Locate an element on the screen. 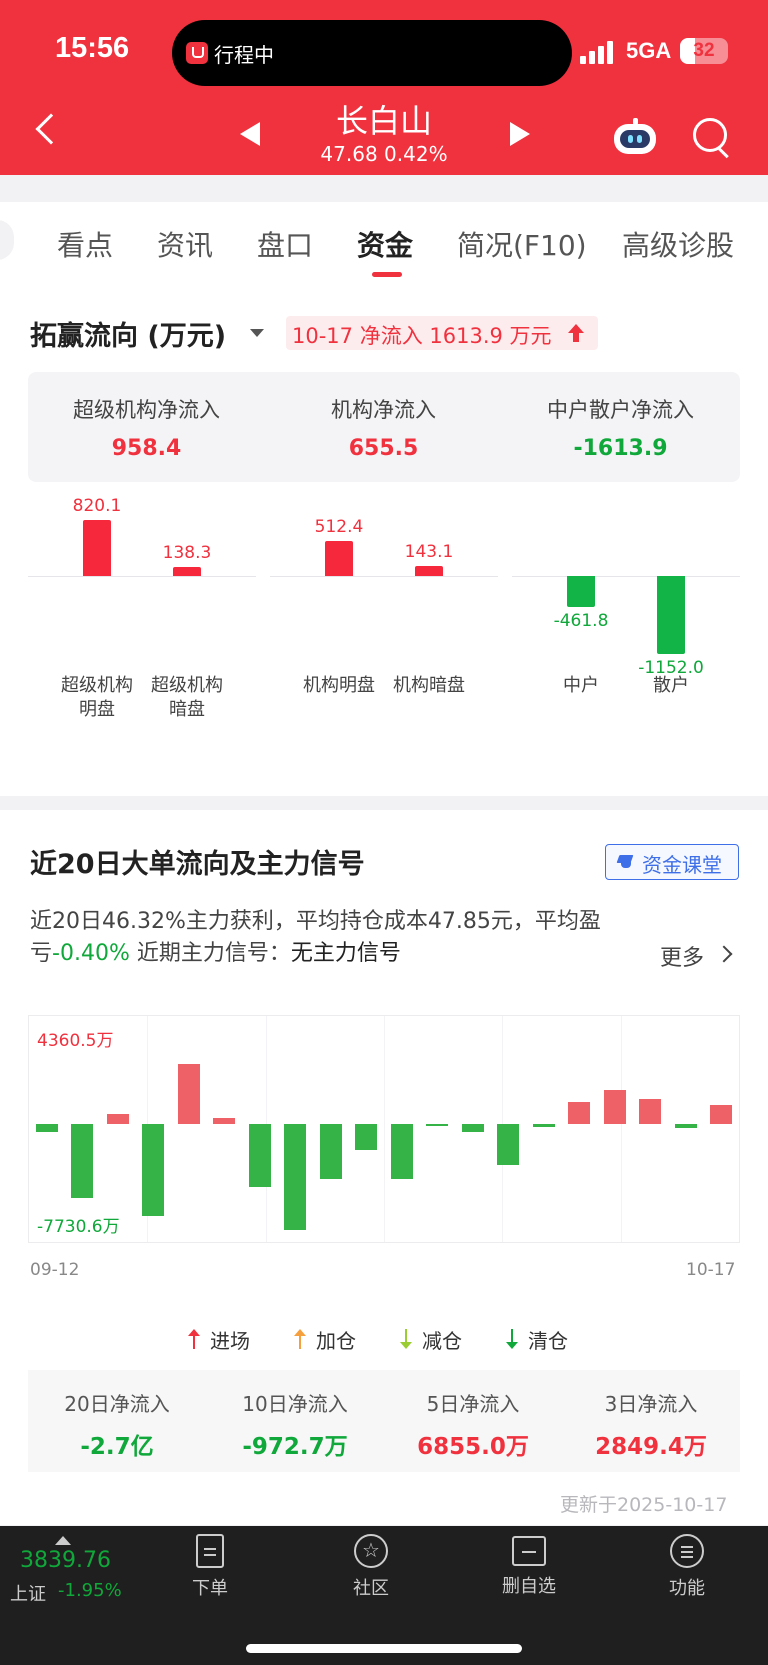 Image resolution: width=768 pixels, height=1665 pixels. legend-label: 减仓 is located at coordinates (442, 1341).